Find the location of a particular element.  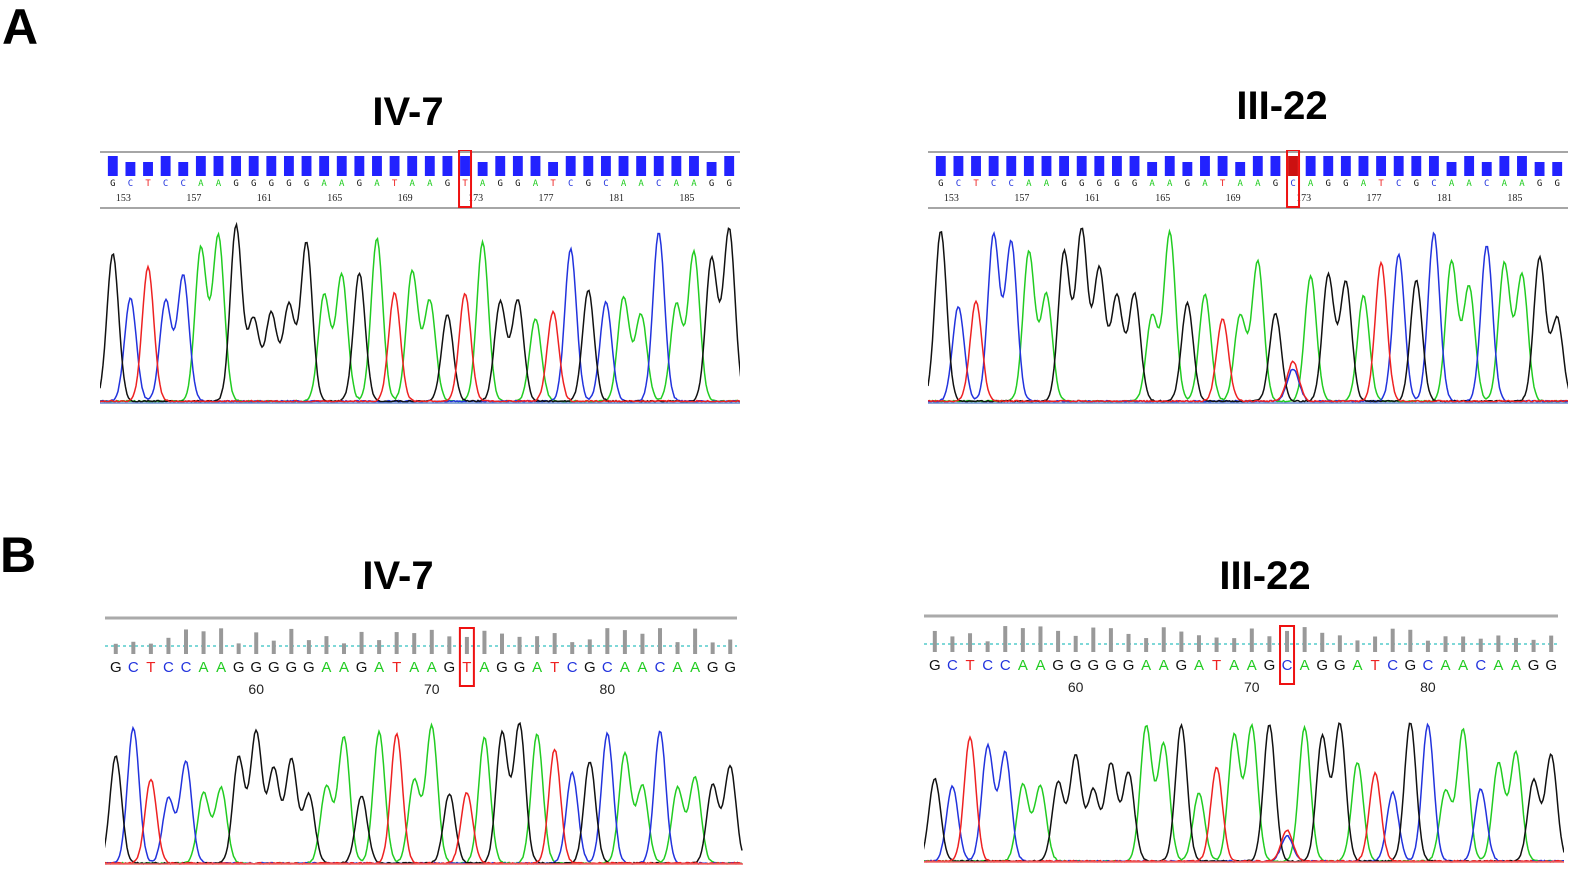

variant-highlight-box is located at coordinates (466, 657).